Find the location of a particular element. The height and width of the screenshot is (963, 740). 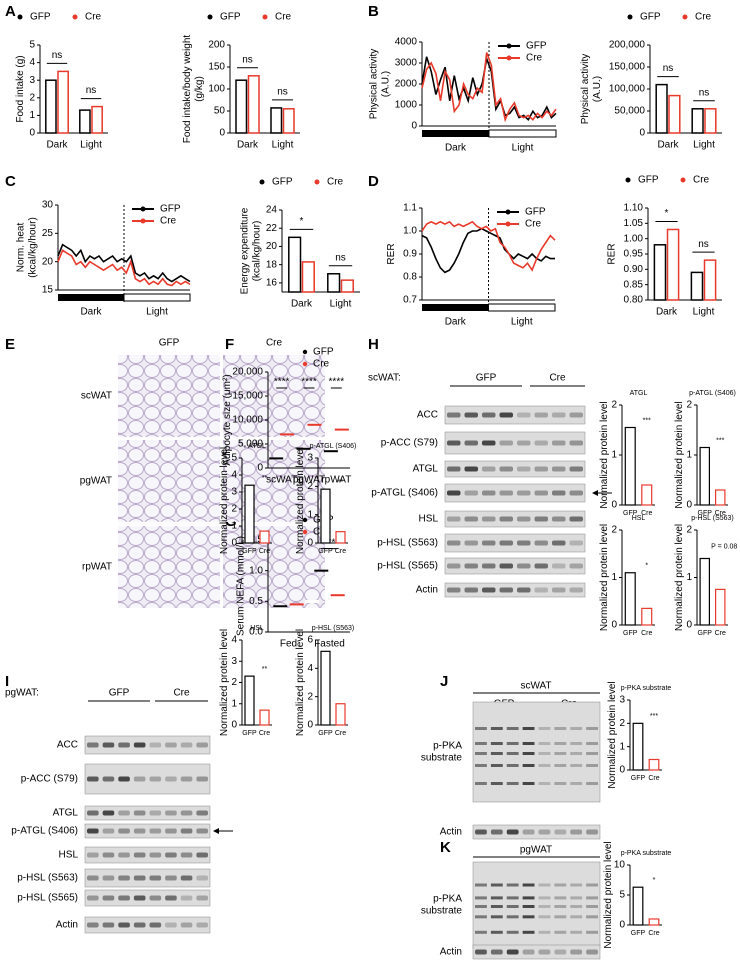

y-tick-label: 50,000 is located at coordinates (629, 111).